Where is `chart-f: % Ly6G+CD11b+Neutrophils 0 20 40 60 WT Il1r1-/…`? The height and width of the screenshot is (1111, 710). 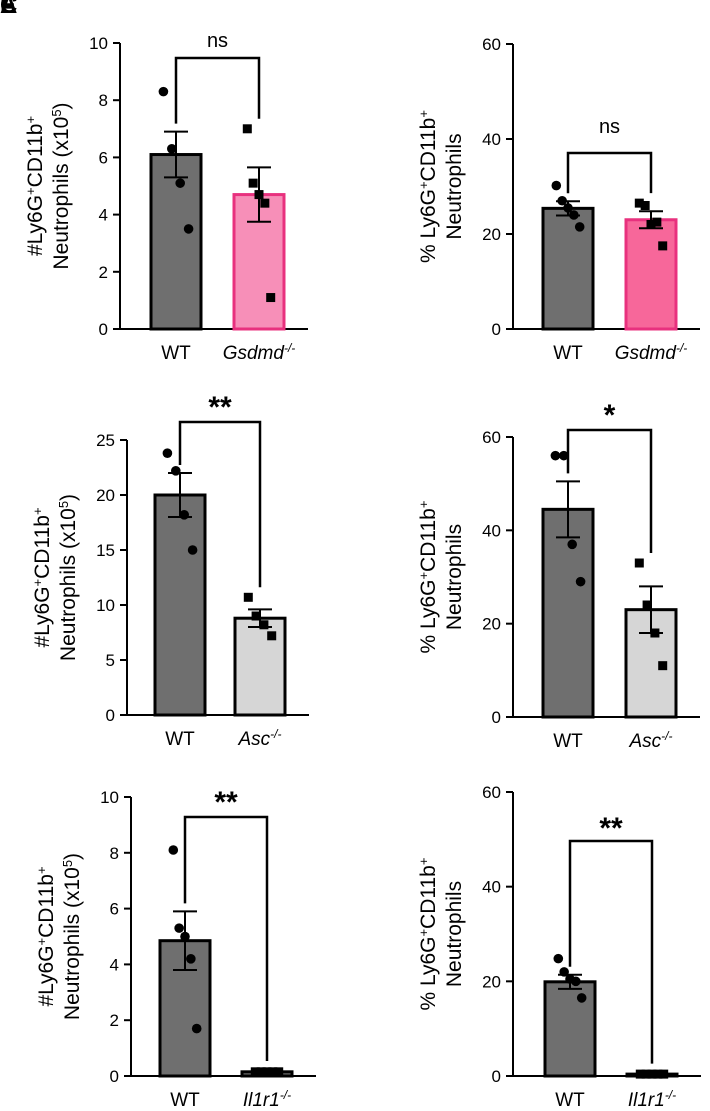 chart-f: % Ly6G+CD11b+Neutrophils 0 20 40 60 WT Il1r1-/… is located at coordinates (558, 947).